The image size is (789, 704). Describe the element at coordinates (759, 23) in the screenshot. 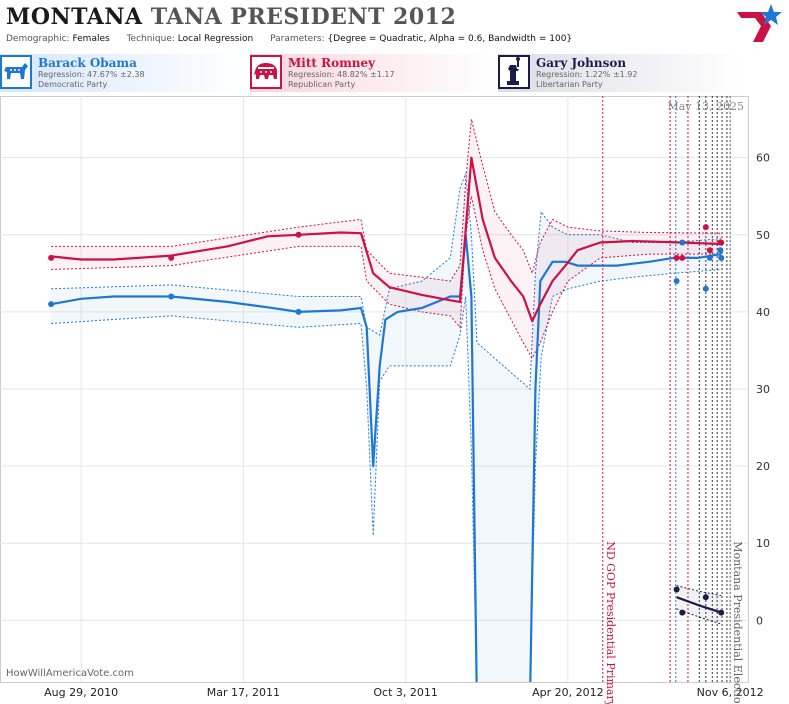

I see `site-logo-icon` at that location.